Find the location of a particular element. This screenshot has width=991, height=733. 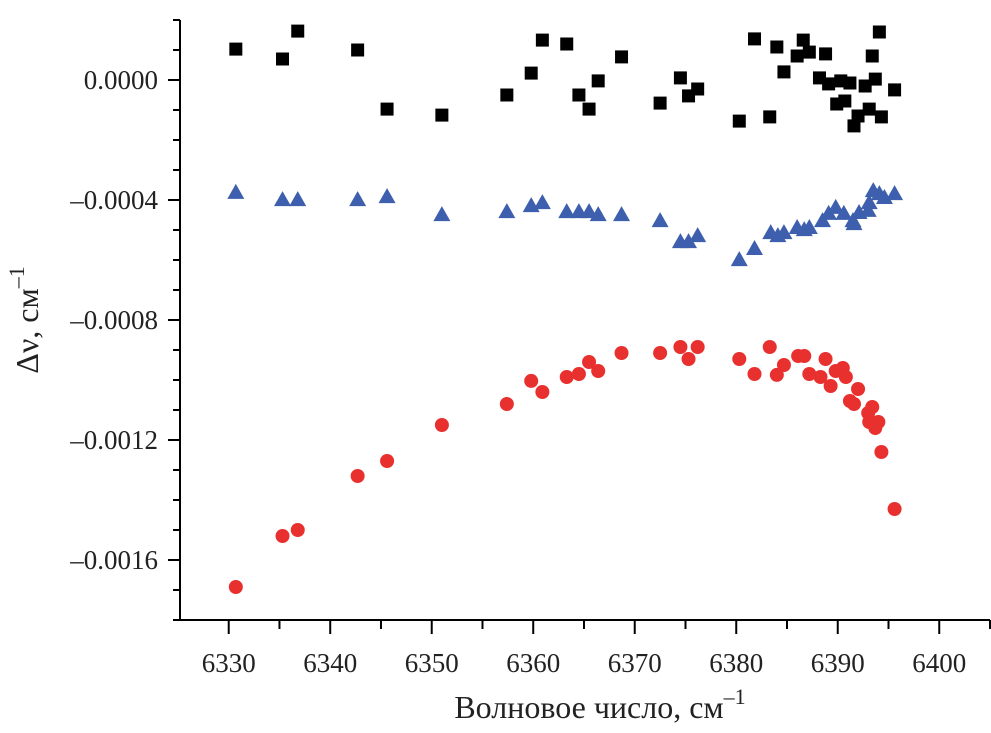

x-tick-label: 6350 is located at coordinates (432, 663).